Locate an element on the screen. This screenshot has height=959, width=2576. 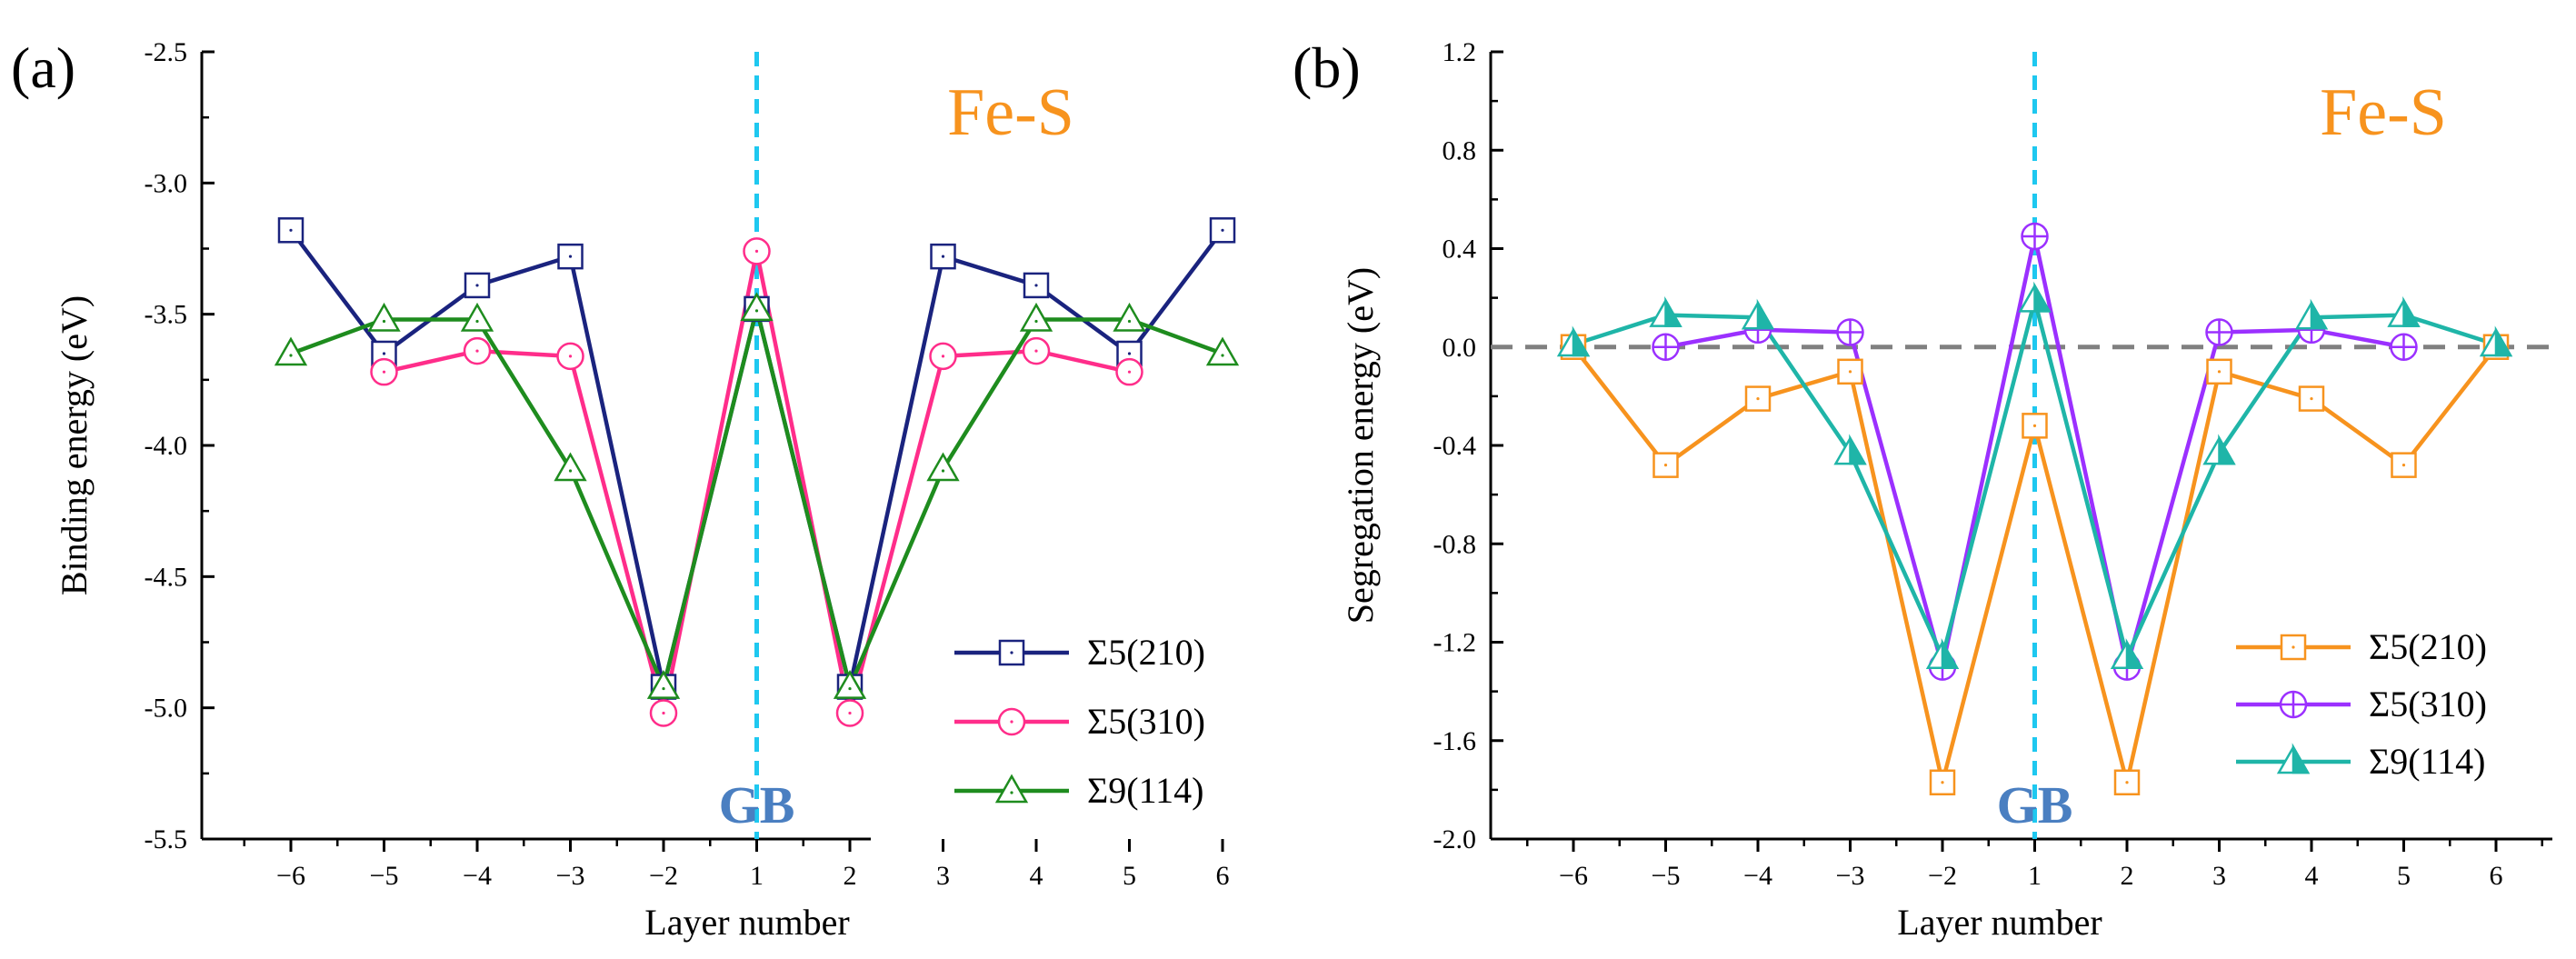
y-tick-label: -2.5 is located at coordinates (166, 52).